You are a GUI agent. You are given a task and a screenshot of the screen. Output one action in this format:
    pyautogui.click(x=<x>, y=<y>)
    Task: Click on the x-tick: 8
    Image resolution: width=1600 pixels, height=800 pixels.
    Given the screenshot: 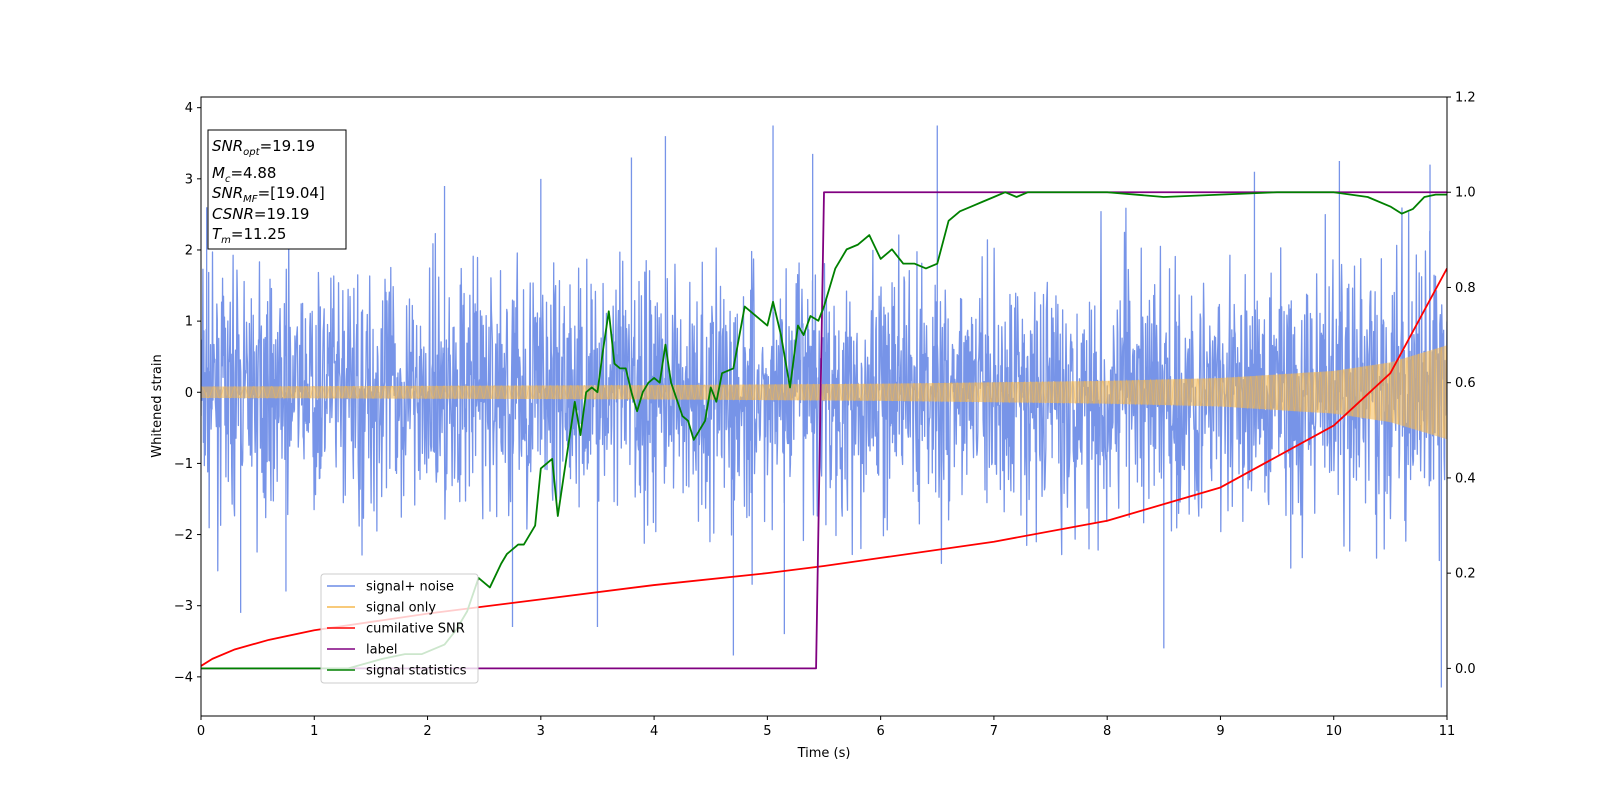 What is the action you would take?
    pyautogui.click(x=1107, y=727)
    